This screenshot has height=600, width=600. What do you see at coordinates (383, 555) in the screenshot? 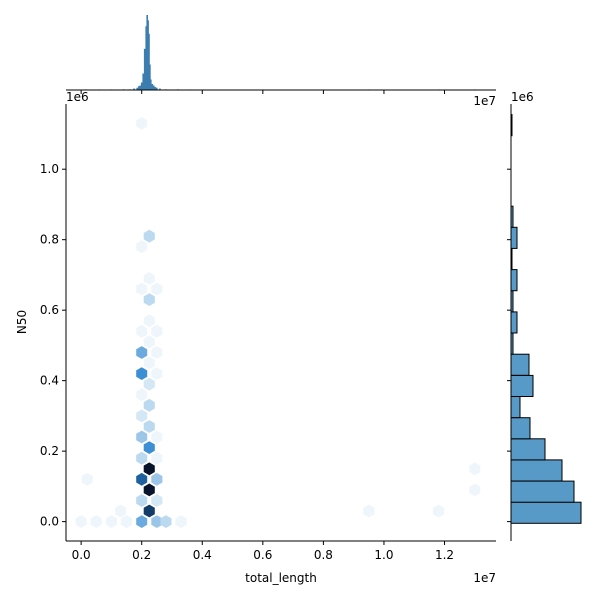
I see `x-tick-label: 1.0` at bounding box center [383, 555].